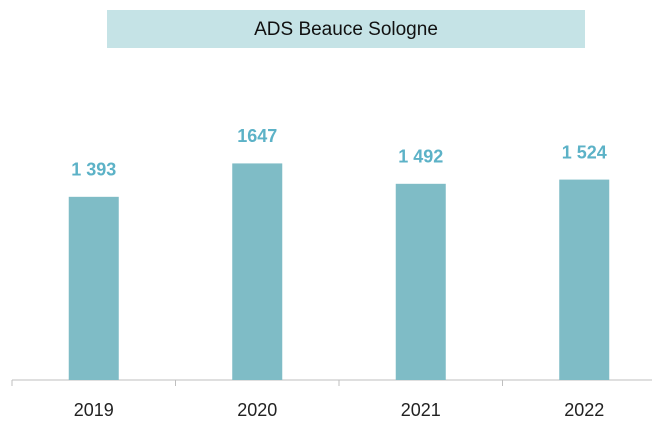 Image resolution: width=652 pixels, height=421 pixels. What do you see at coordinates (421, 410) in the screenshot?
I see `x-tick-label: 2021` at bounding box center [421, 410].